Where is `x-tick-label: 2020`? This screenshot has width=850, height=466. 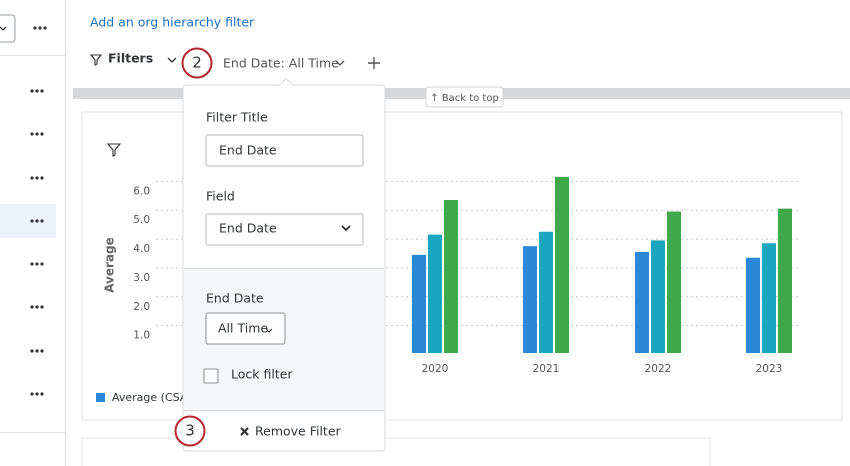 x-tick-label: 2020 is located at coordinates (435, 369).